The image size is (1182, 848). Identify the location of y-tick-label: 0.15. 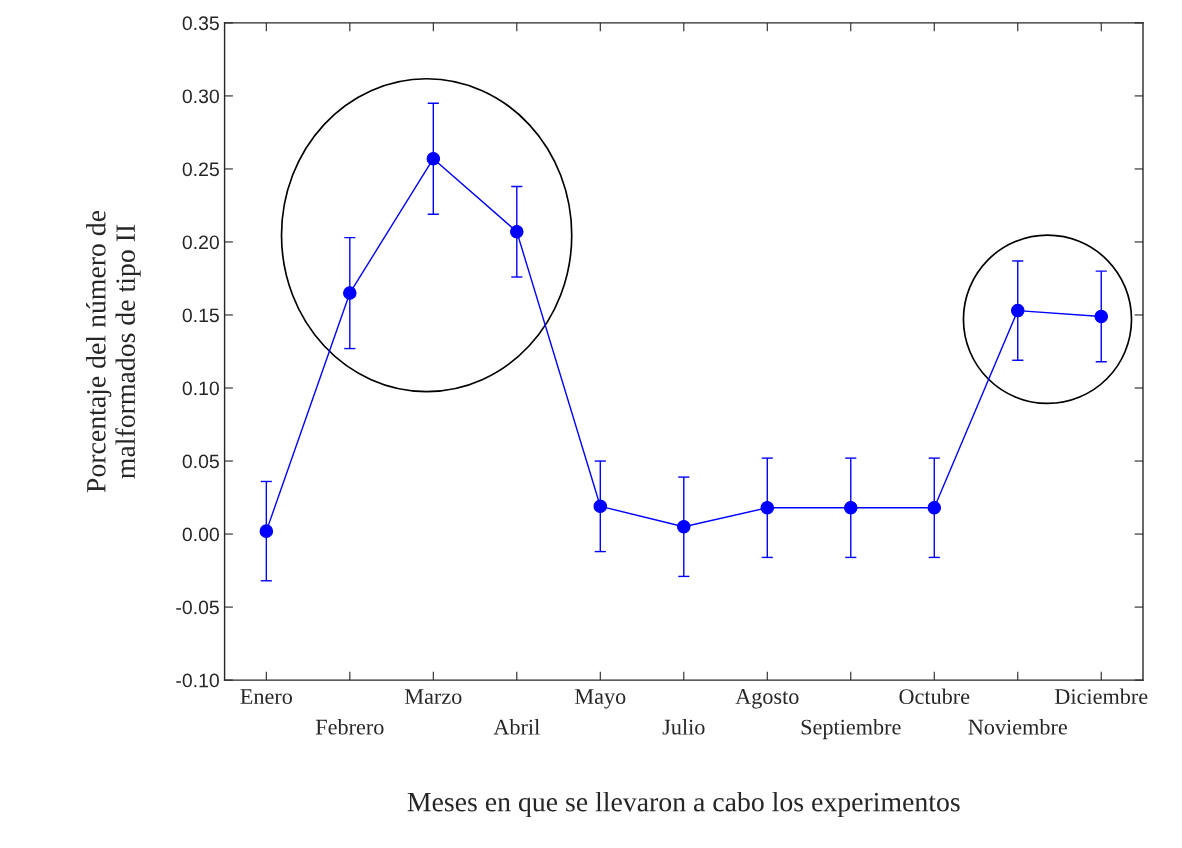
(200, 315).